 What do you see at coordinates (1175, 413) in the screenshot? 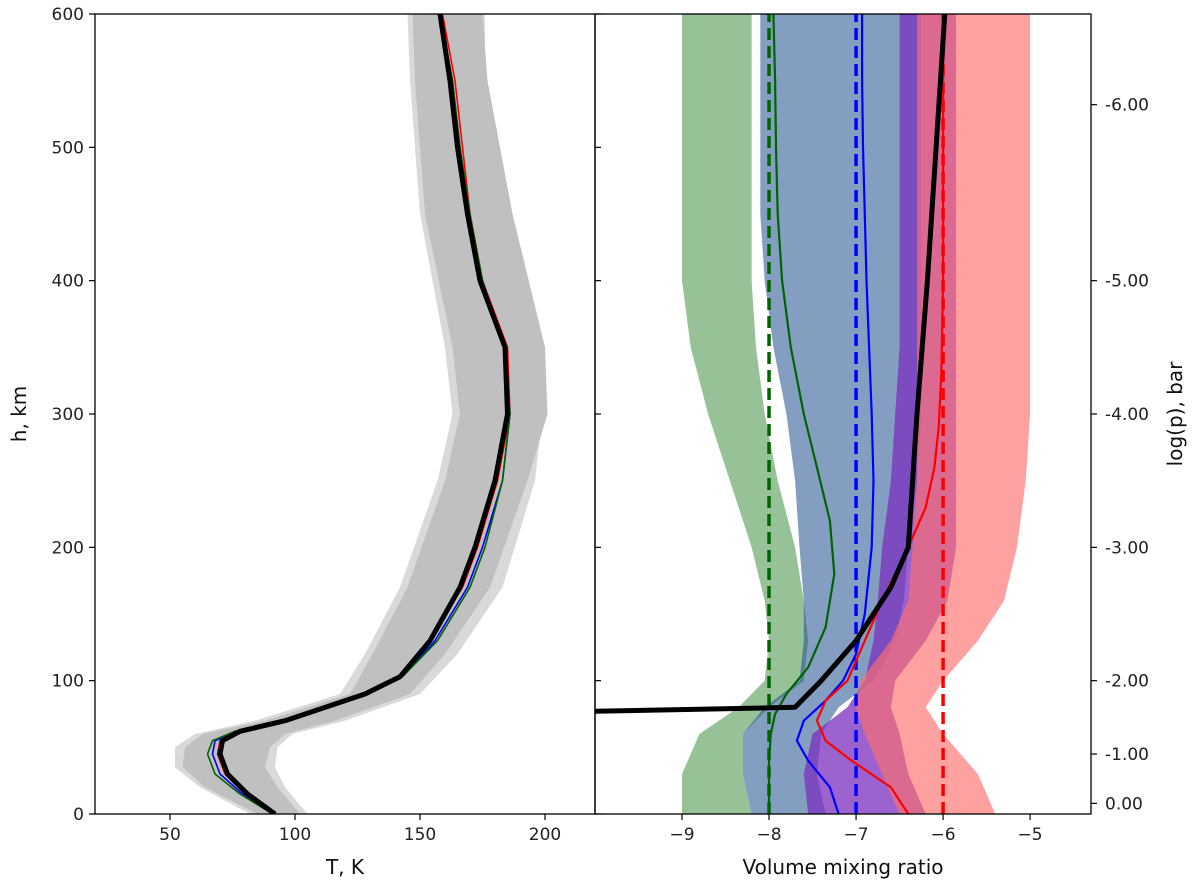
I see `right-y-axis-label: log(p), bar` at bounding box center [1175, 413].